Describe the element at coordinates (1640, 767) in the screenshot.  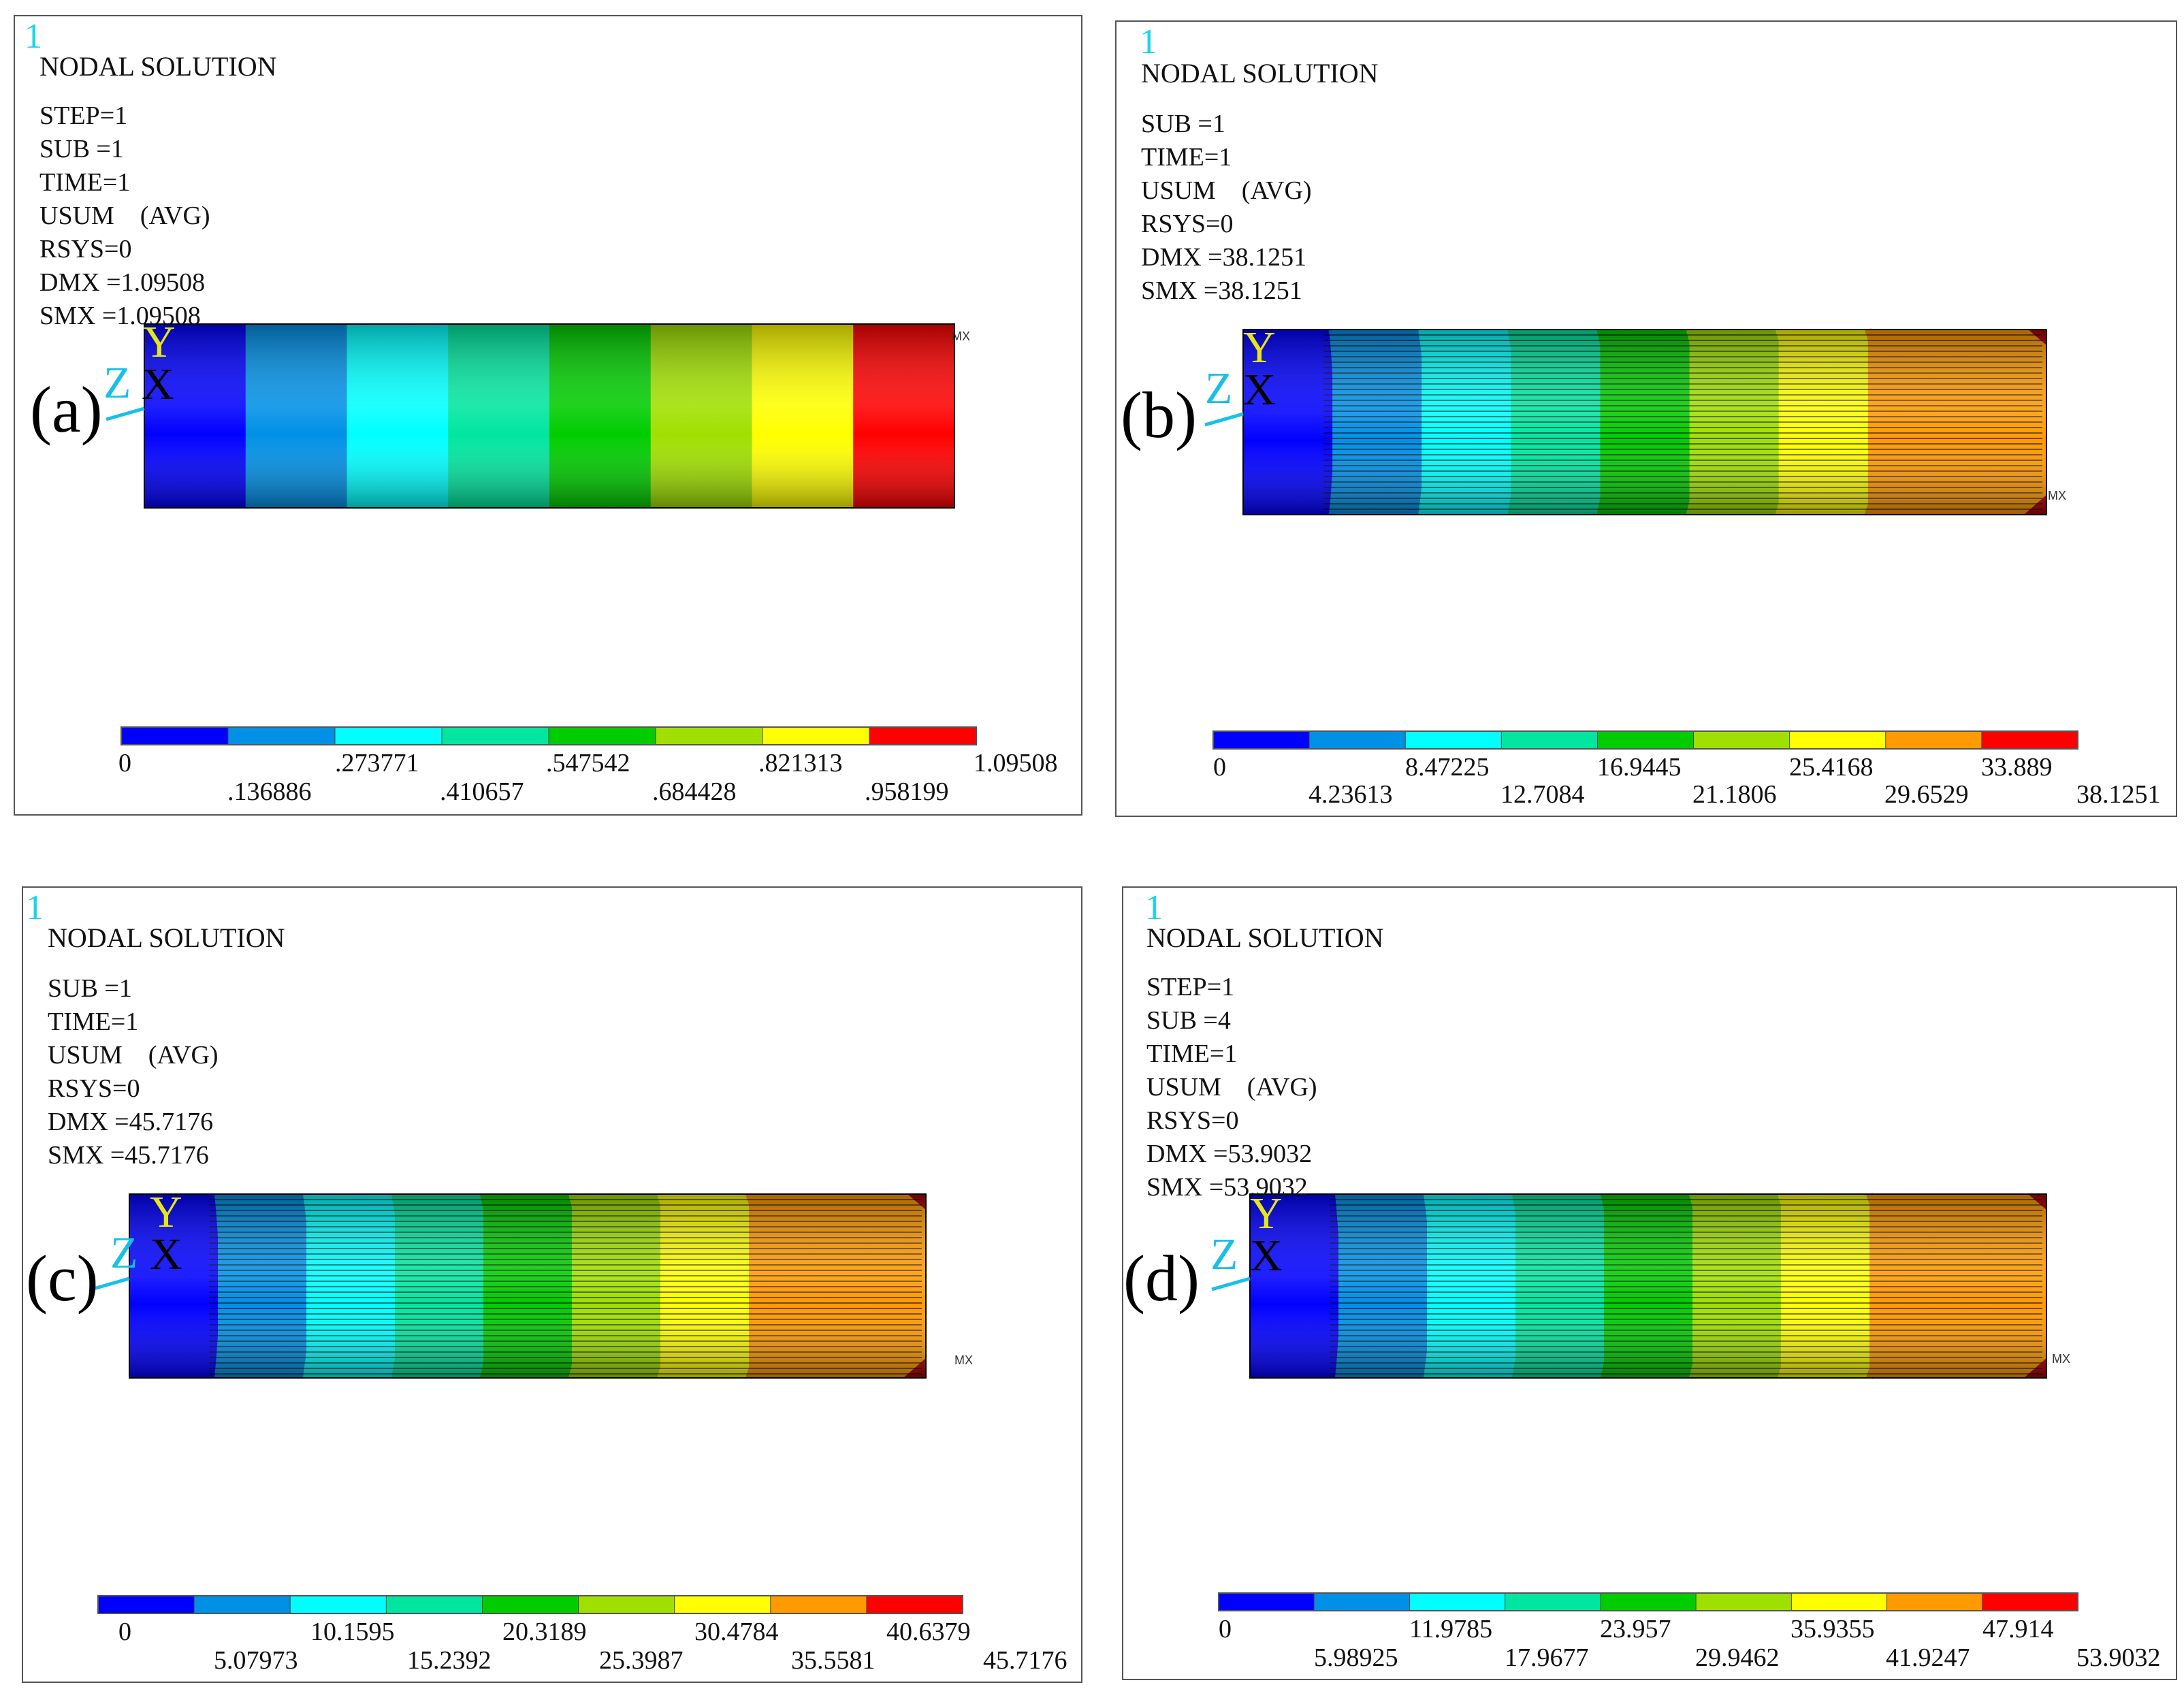
I see `legend-tick-top: 16.9445` at that location.